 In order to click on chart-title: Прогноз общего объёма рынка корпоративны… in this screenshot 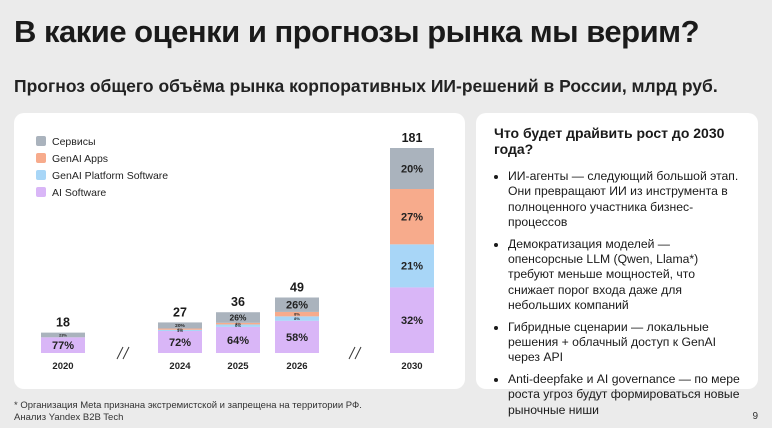, I will do `click(366, 86)`.